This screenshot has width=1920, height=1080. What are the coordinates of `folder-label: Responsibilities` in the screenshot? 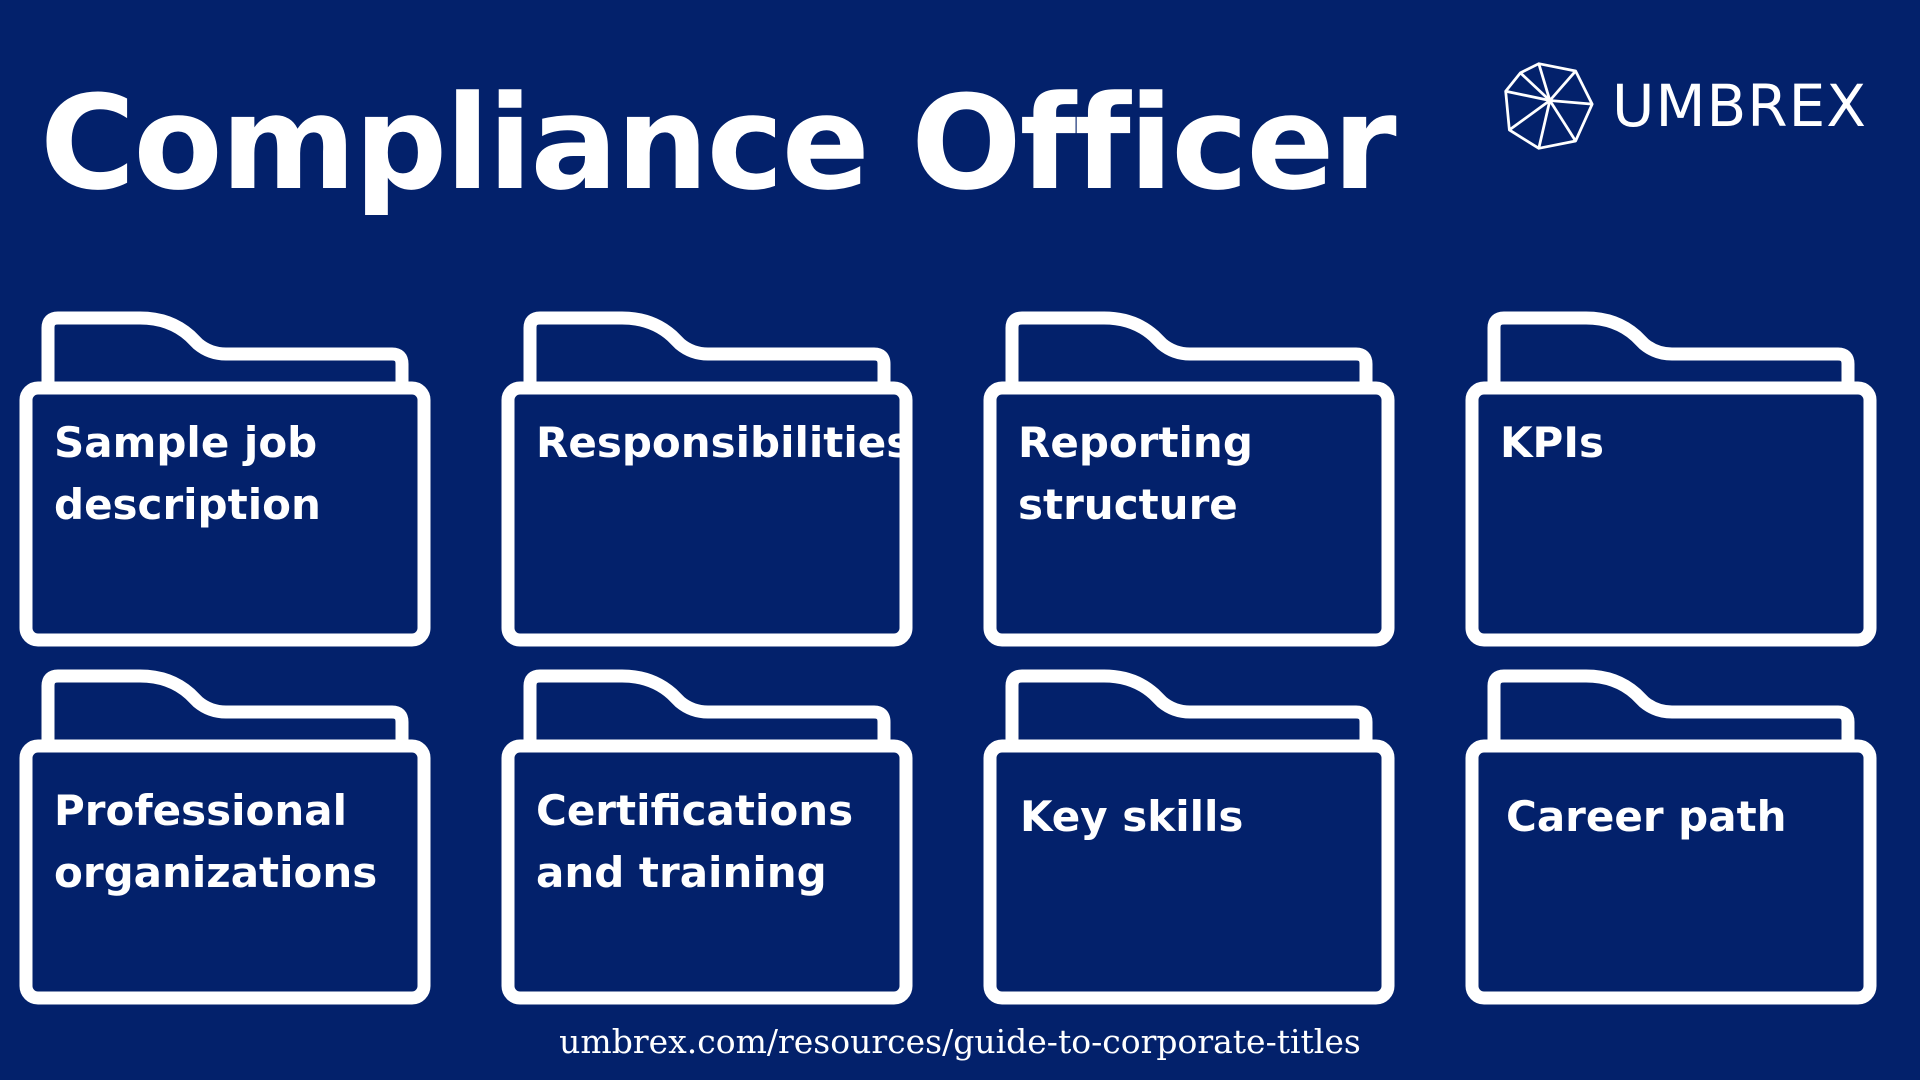 It's located at (724, 442).